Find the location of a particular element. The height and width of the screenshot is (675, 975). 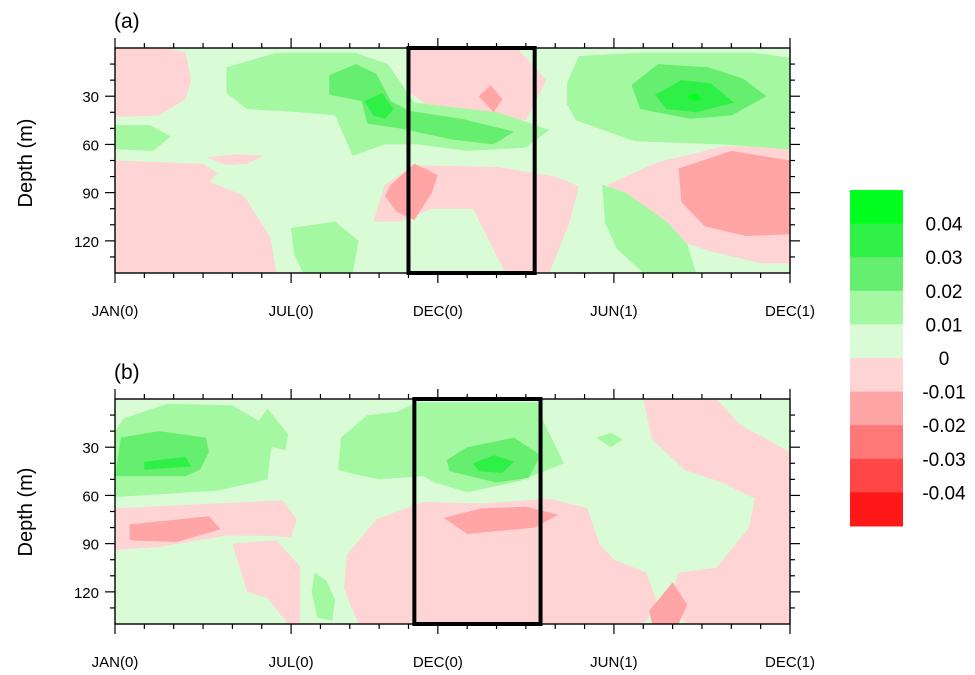

colorbar-label: -0.04 is located at coordinates (944, 493).